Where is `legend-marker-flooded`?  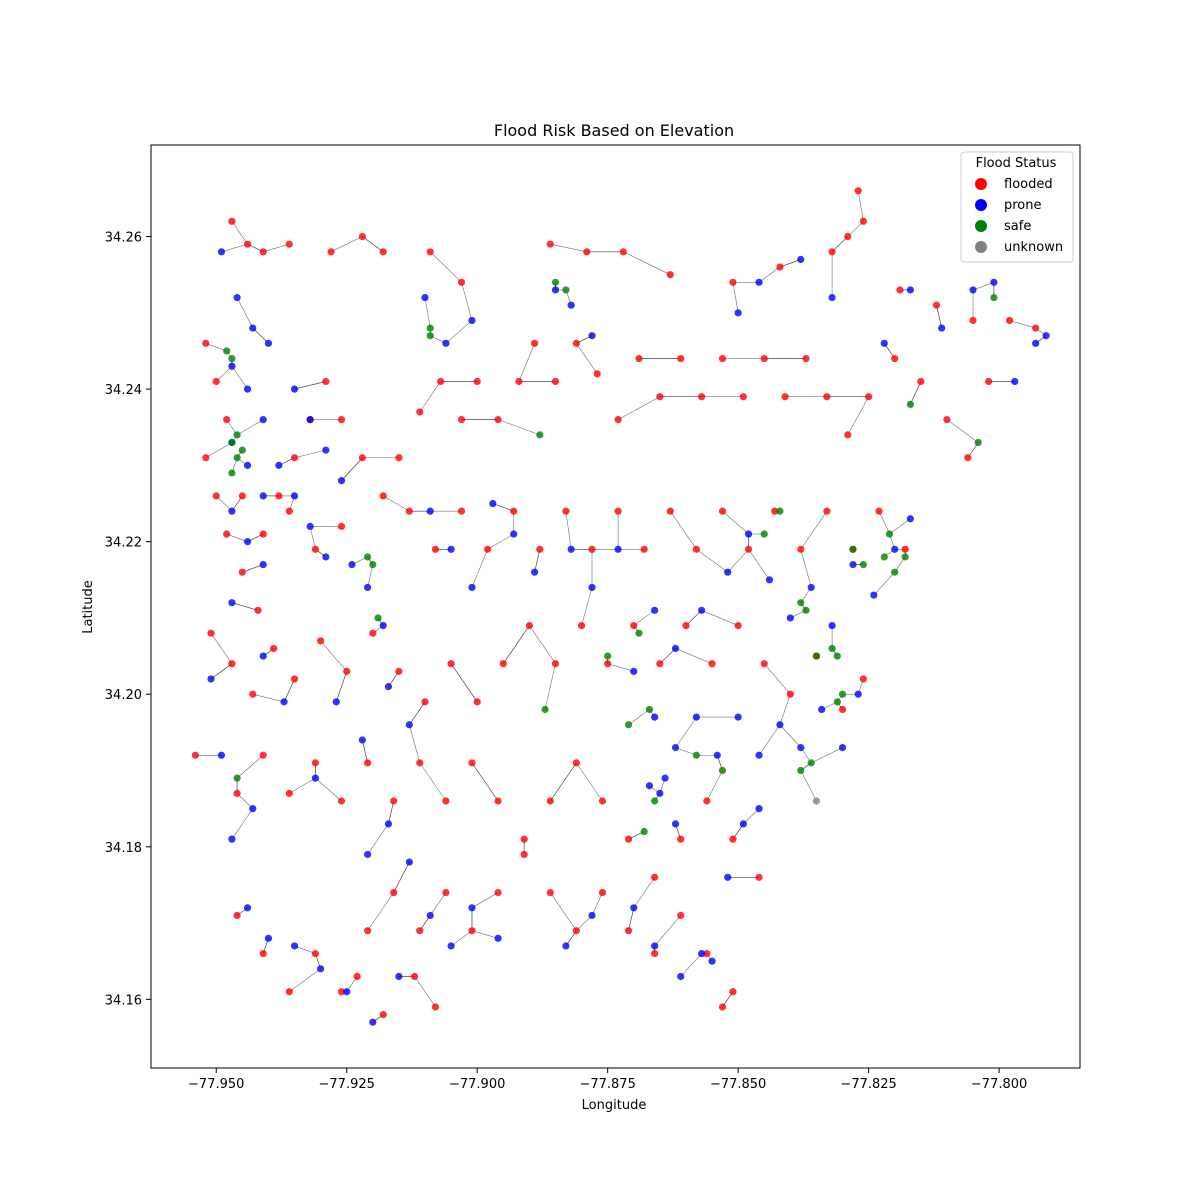 legend-marker-flooded is located at coordinates (981, 184).